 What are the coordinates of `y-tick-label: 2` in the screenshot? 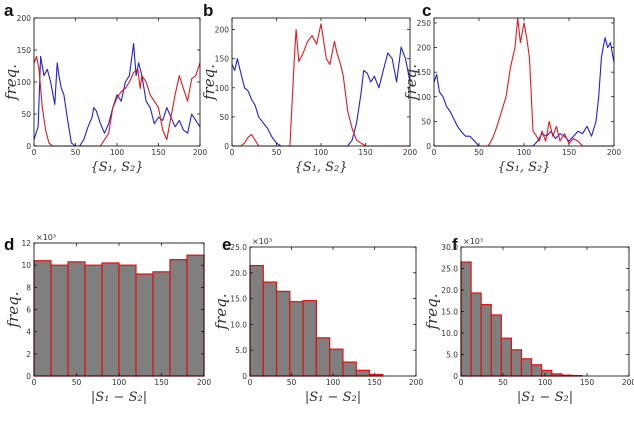 It's located at (28, 354).